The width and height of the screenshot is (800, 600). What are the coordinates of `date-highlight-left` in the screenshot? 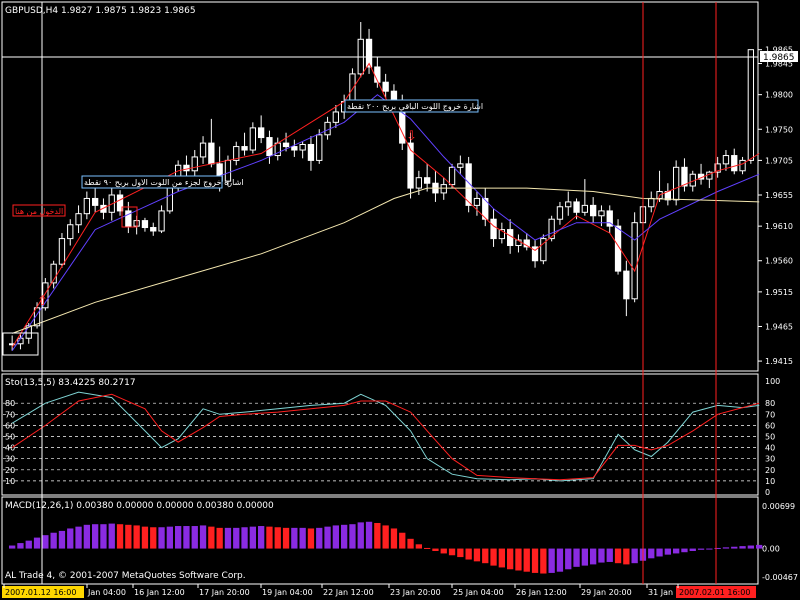 It's located at (43, 592).